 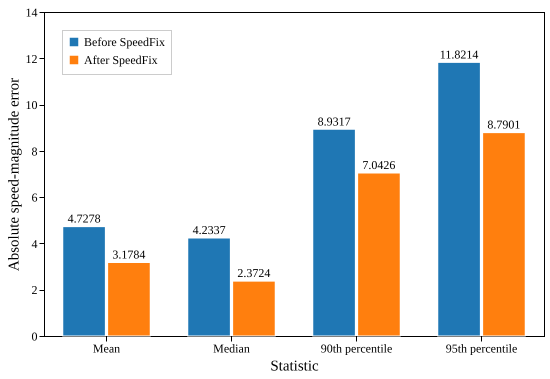 What do you see at coordinates (32, 13) in the screenshot?
I see `y-tick-label: 14` at bounding box center [32, 13].